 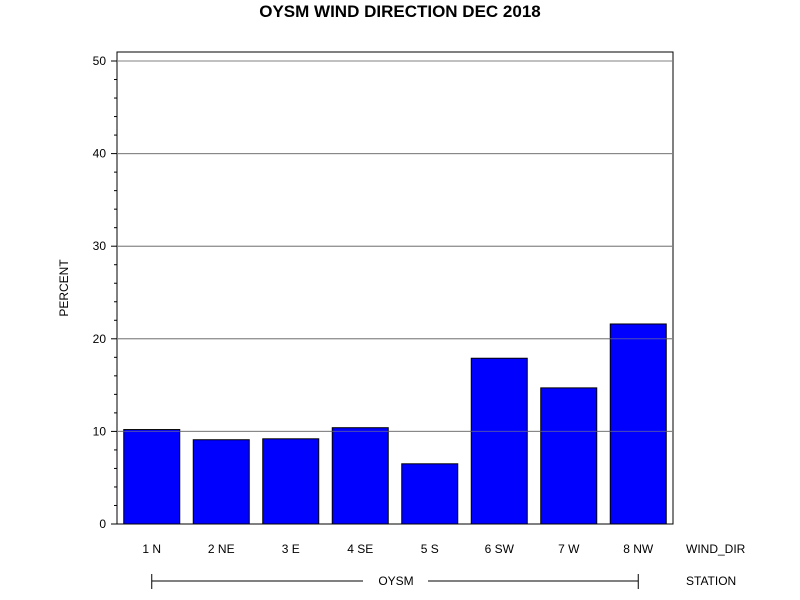 I want to click on x-axis-label: WIND_DIR, so click(x=716, y=549).